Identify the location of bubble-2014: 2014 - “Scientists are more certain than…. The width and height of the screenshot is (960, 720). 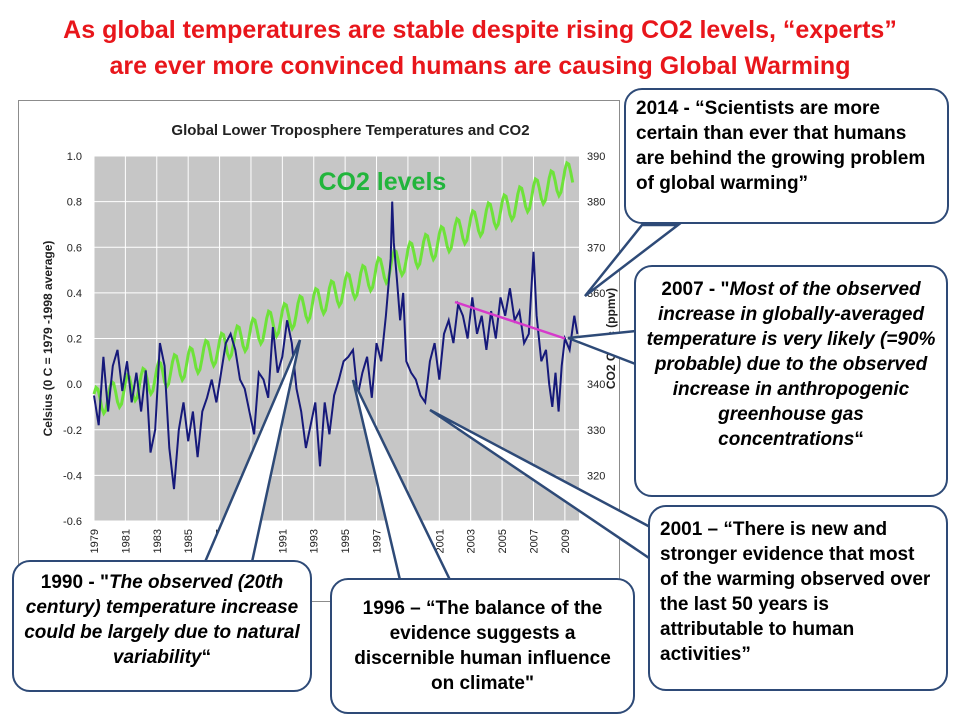
(786, 156).